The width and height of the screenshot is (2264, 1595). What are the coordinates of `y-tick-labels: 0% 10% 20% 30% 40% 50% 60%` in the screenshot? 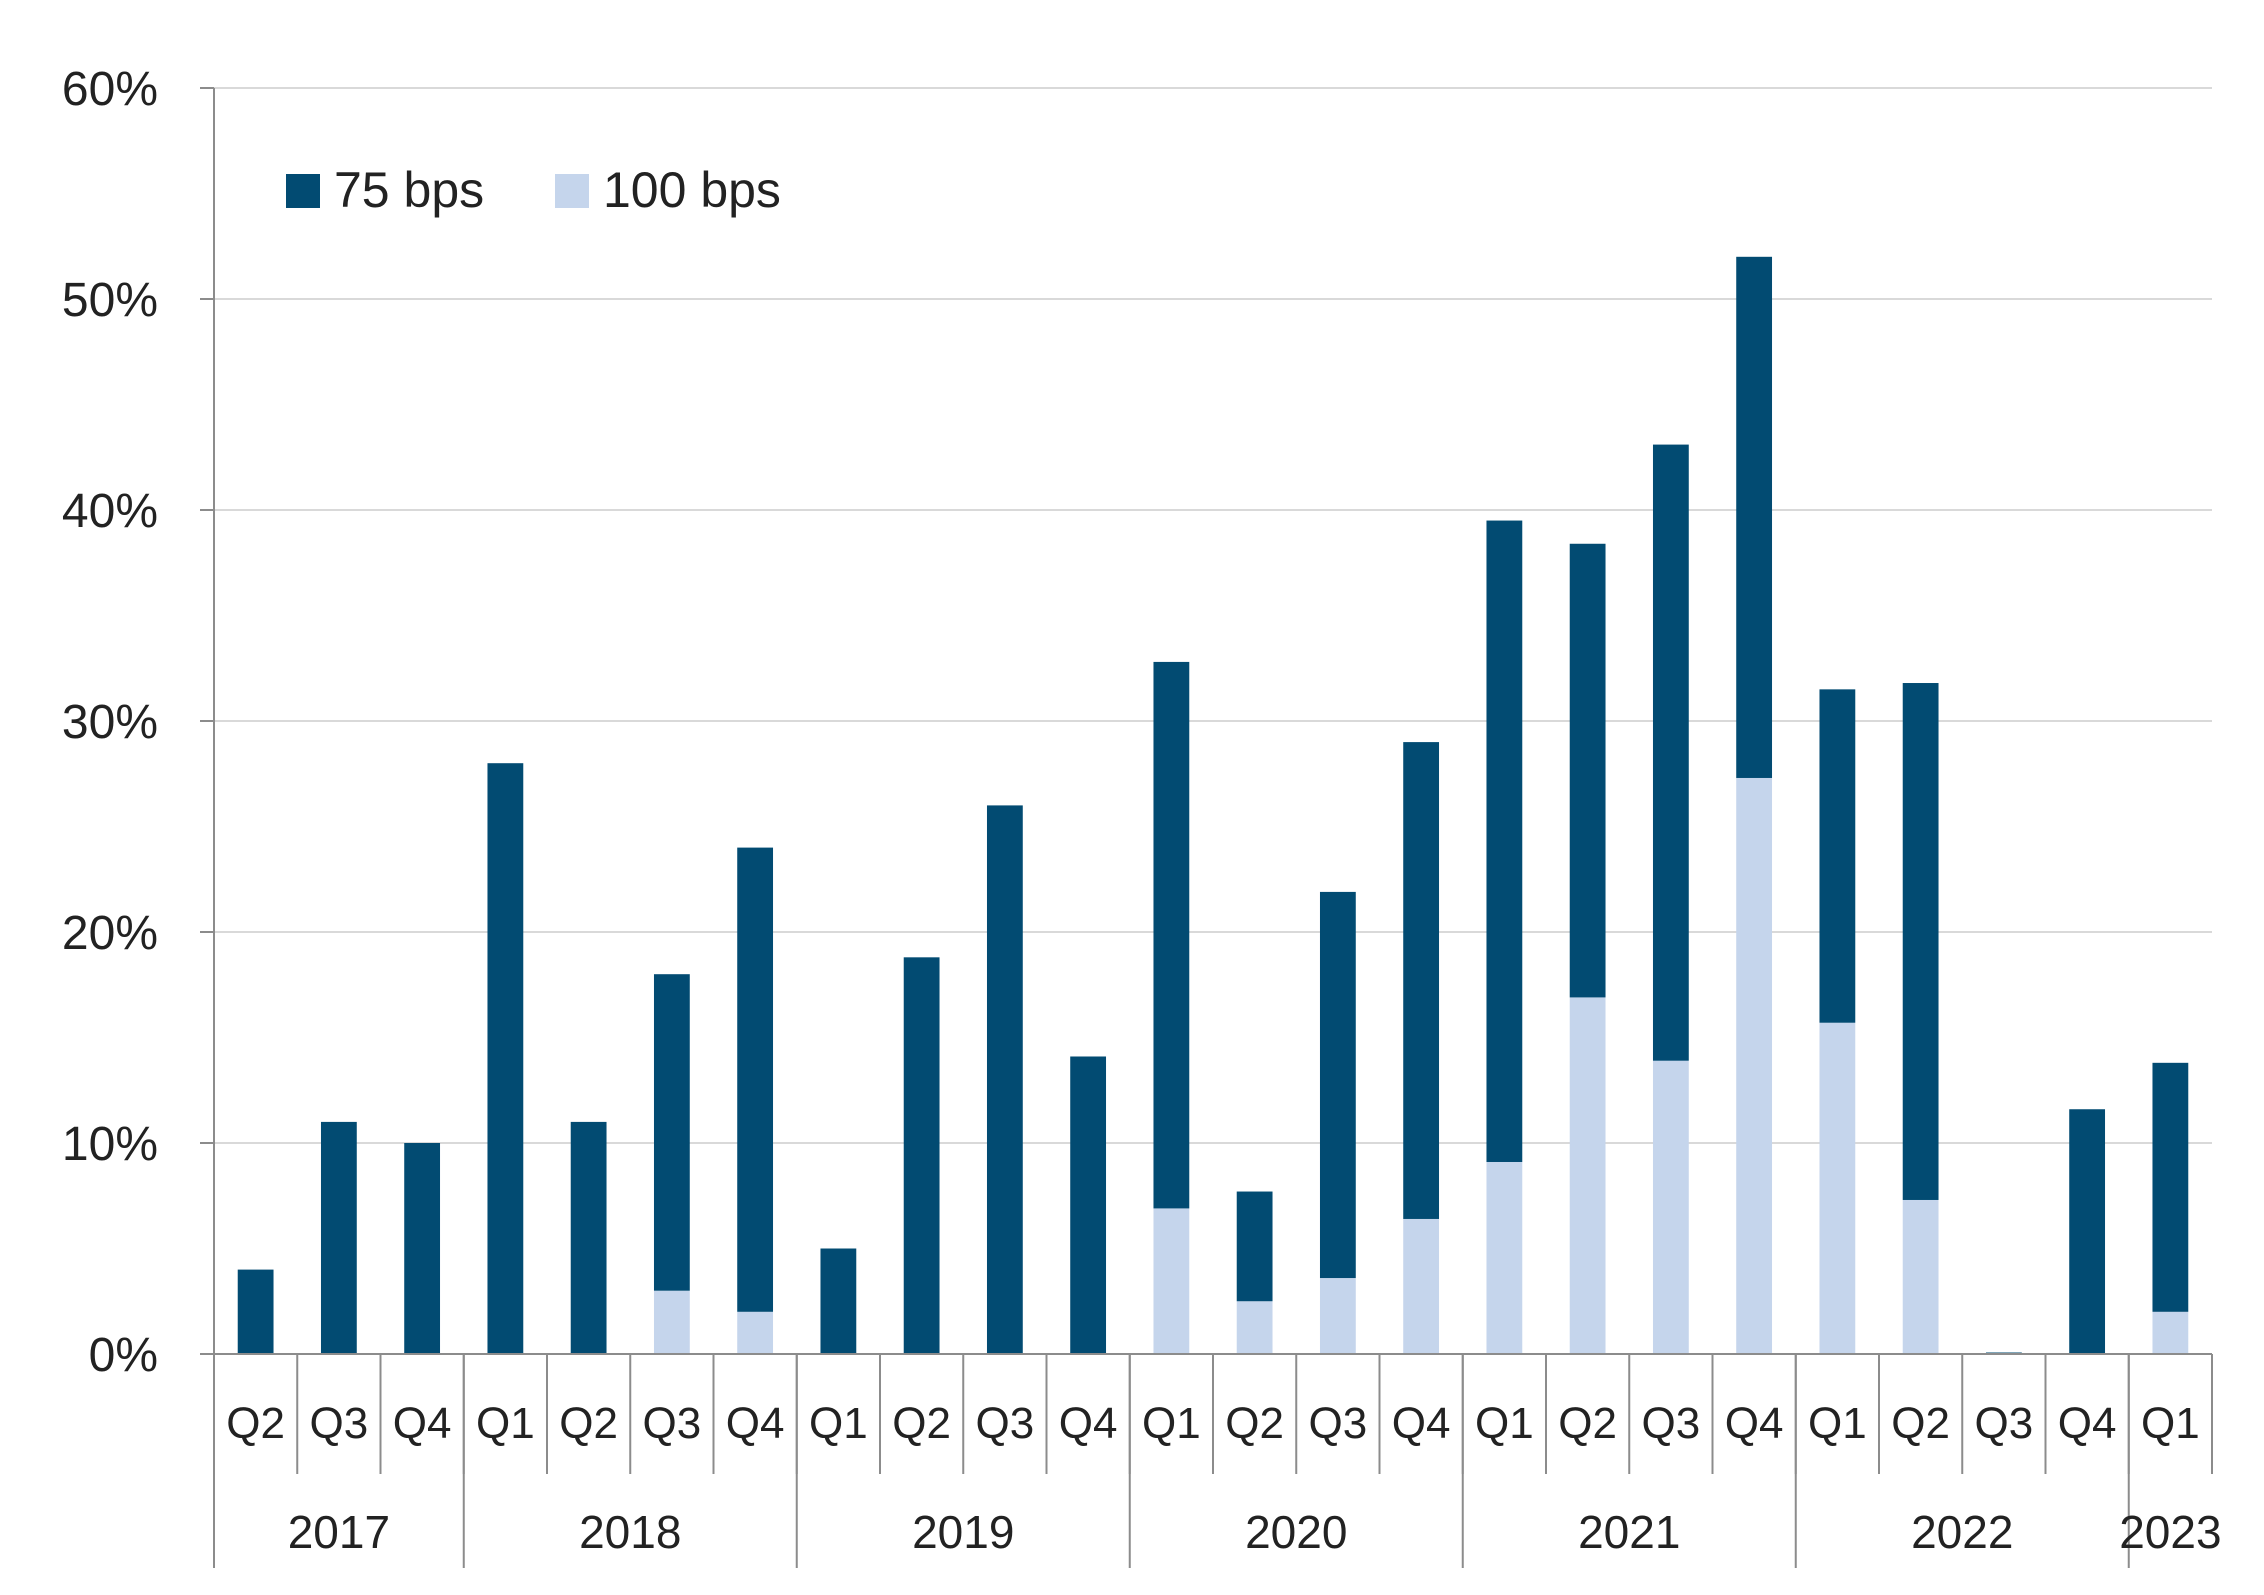 It's located at (110, 722).